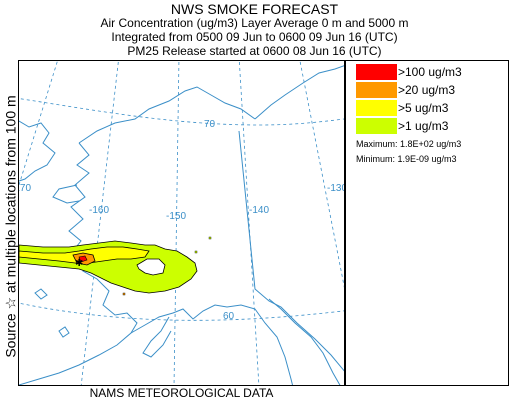 This screenshot has width=509, height=401. What do you see at coordinates (157, 337) in the screenshot?
I see `kodiak-island` at bounding box center [157, 337].